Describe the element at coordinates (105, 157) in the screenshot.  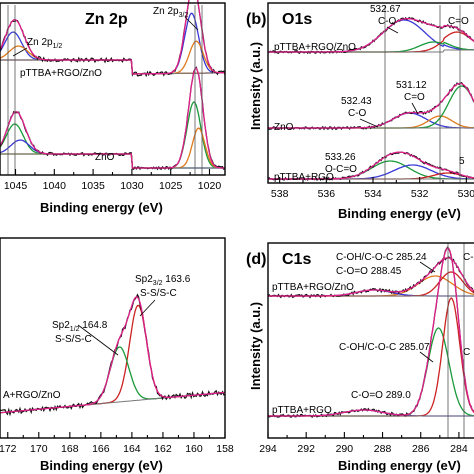
I see `panel-a-series-2-label: ZnO` at that location.